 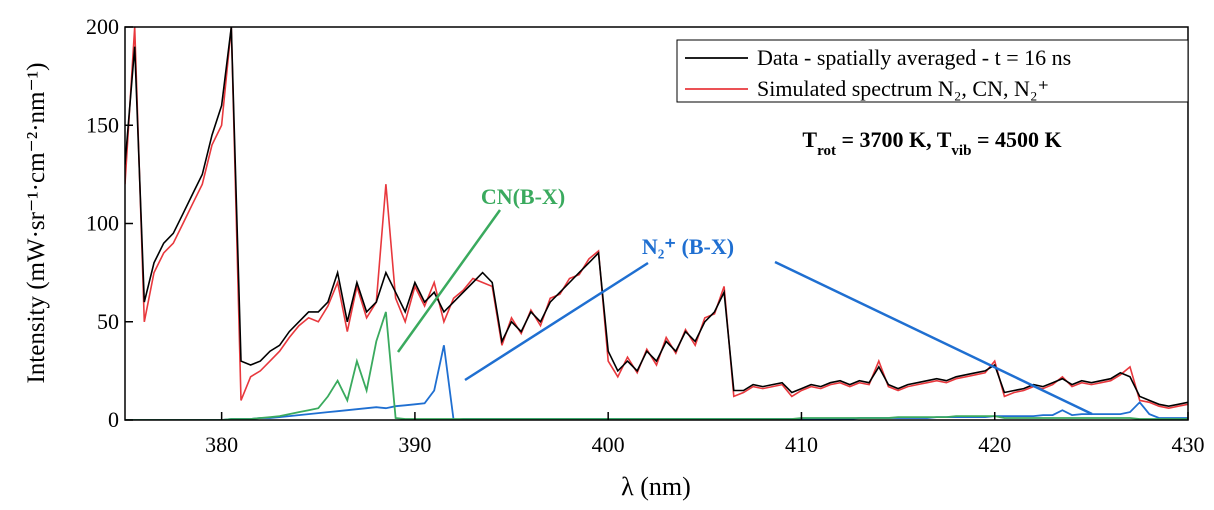 What do you see at coordinates (903, 88) in the screenshot?
I see `legend-label: Simulated spectrum N₂, CN, N₂⁺` at bounding box center [903, 88].